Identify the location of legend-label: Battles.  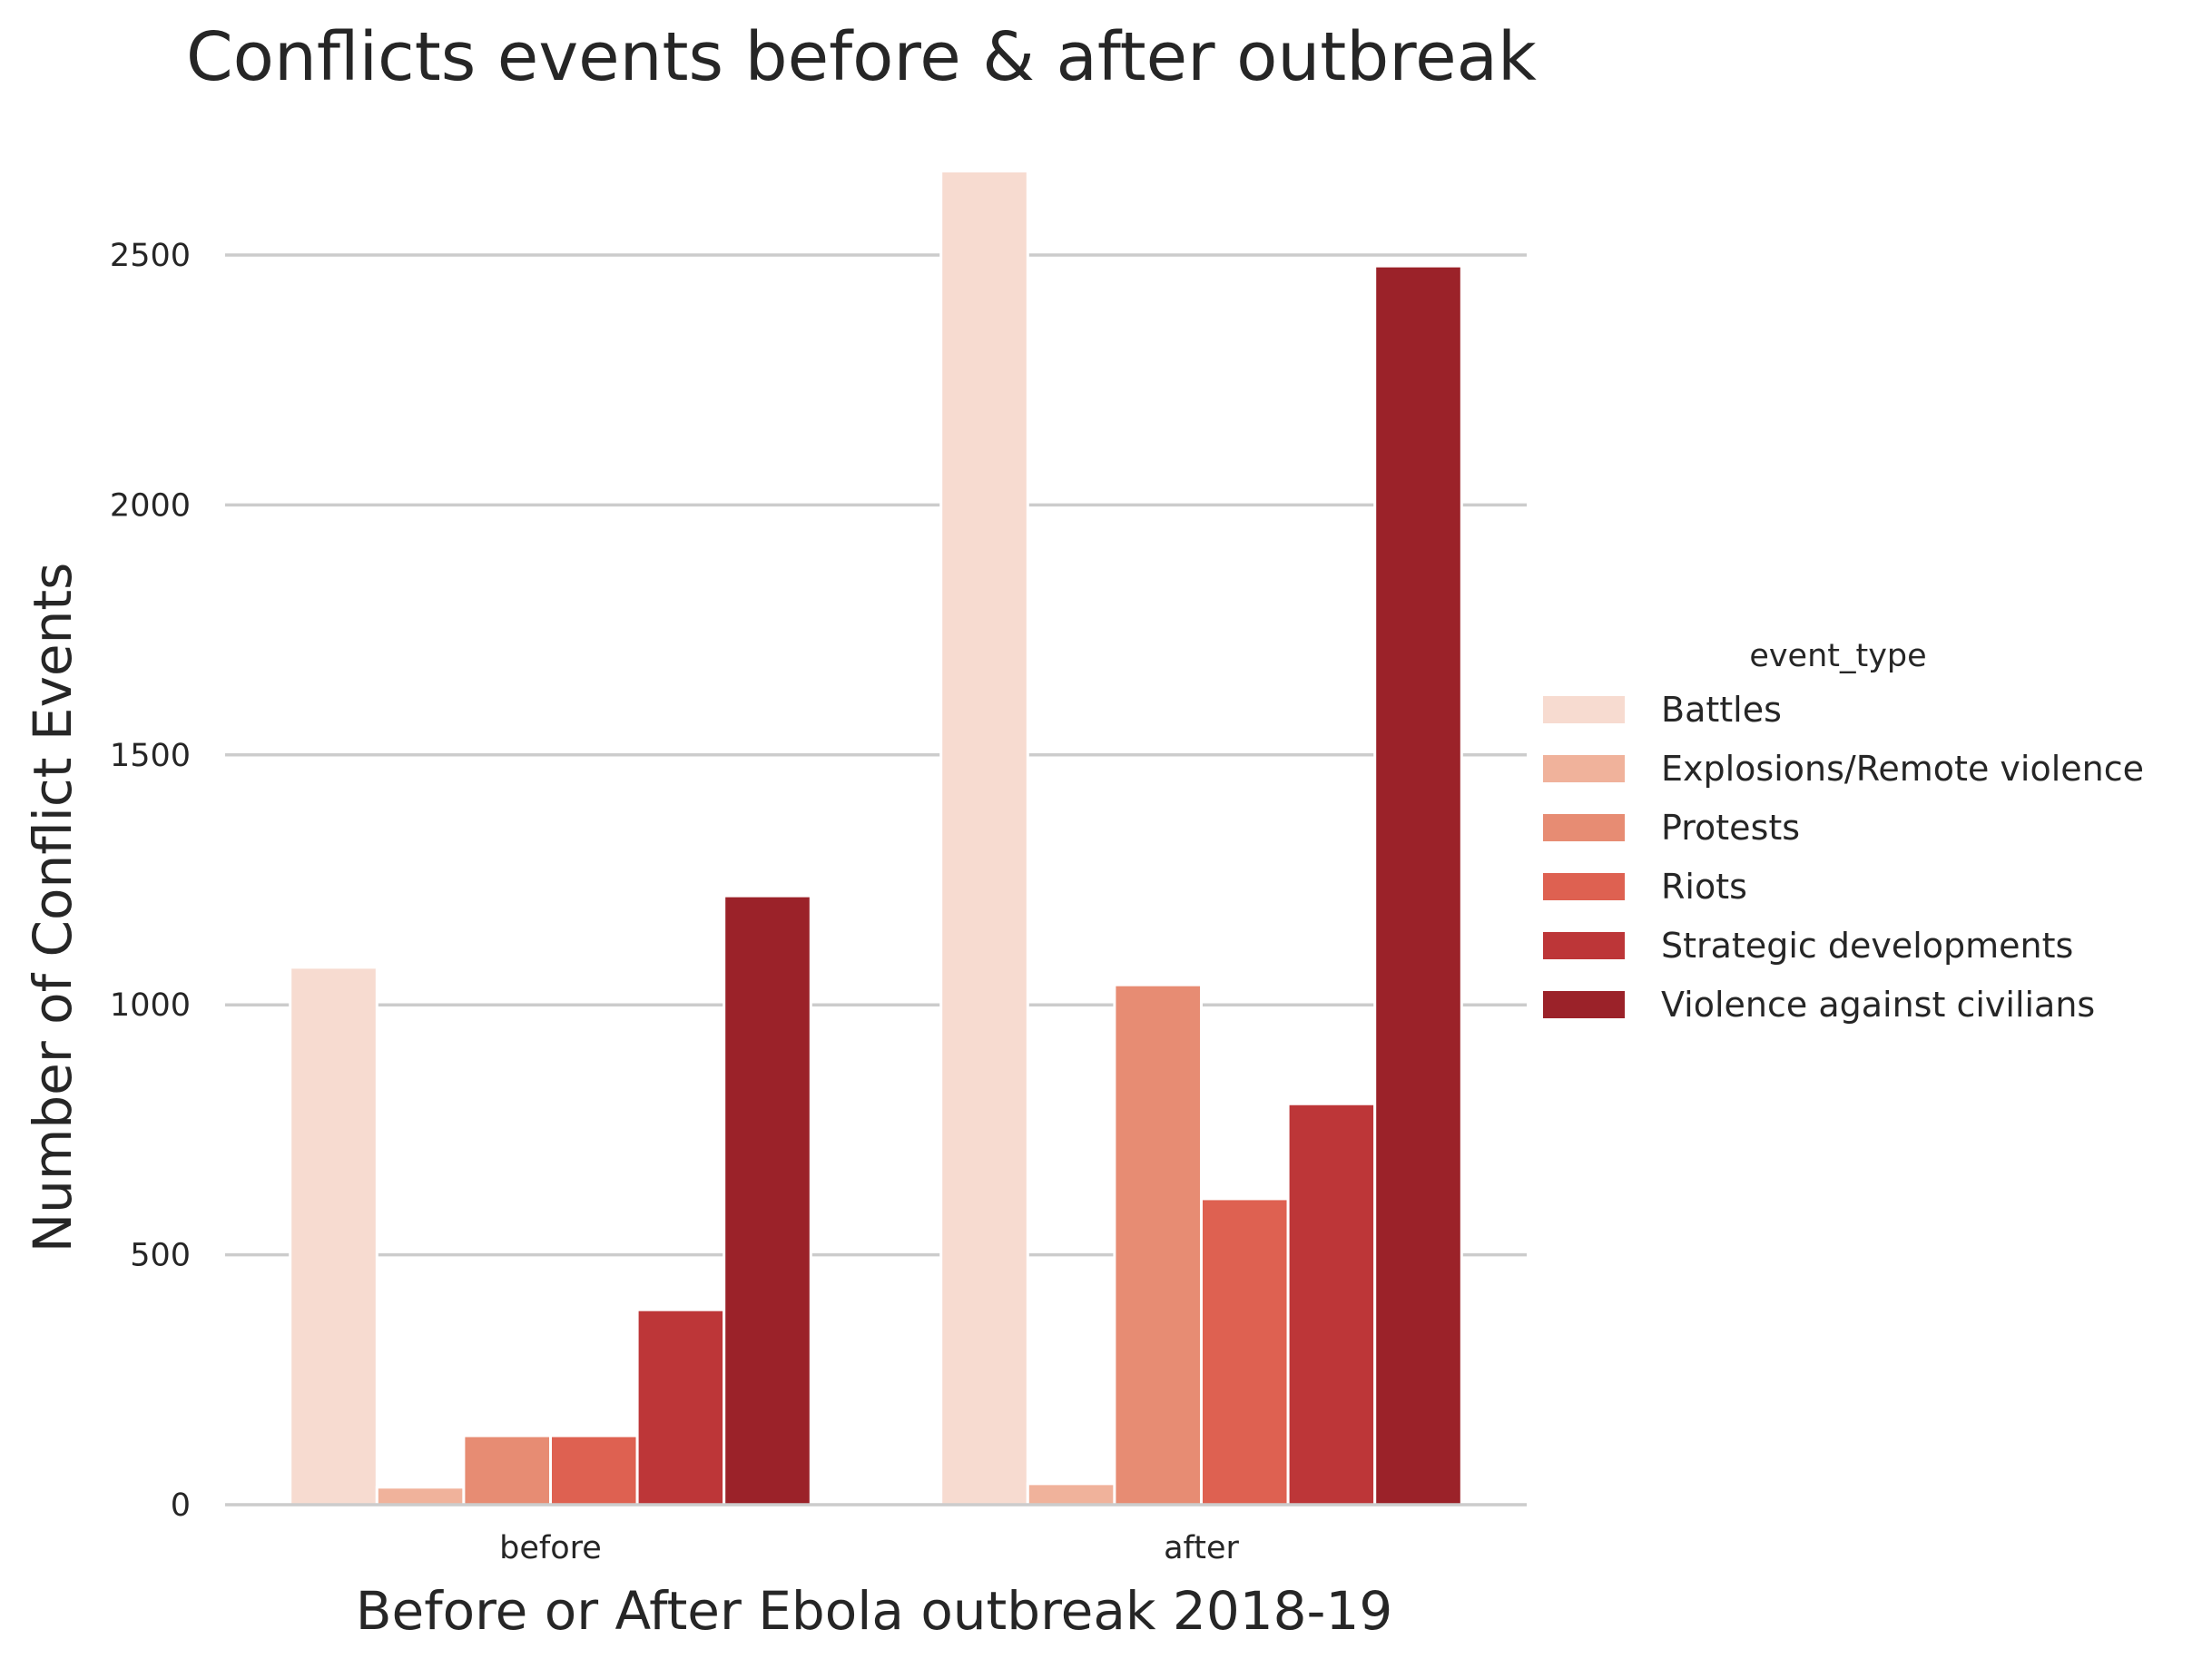
(1721, 710).